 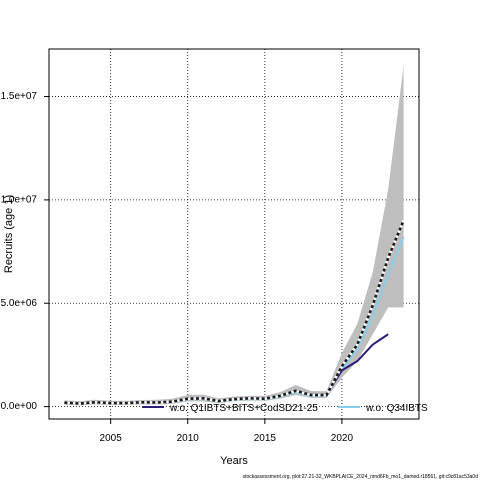 I want to click on x-tick-label: 2005, so click(x=111, y=438).